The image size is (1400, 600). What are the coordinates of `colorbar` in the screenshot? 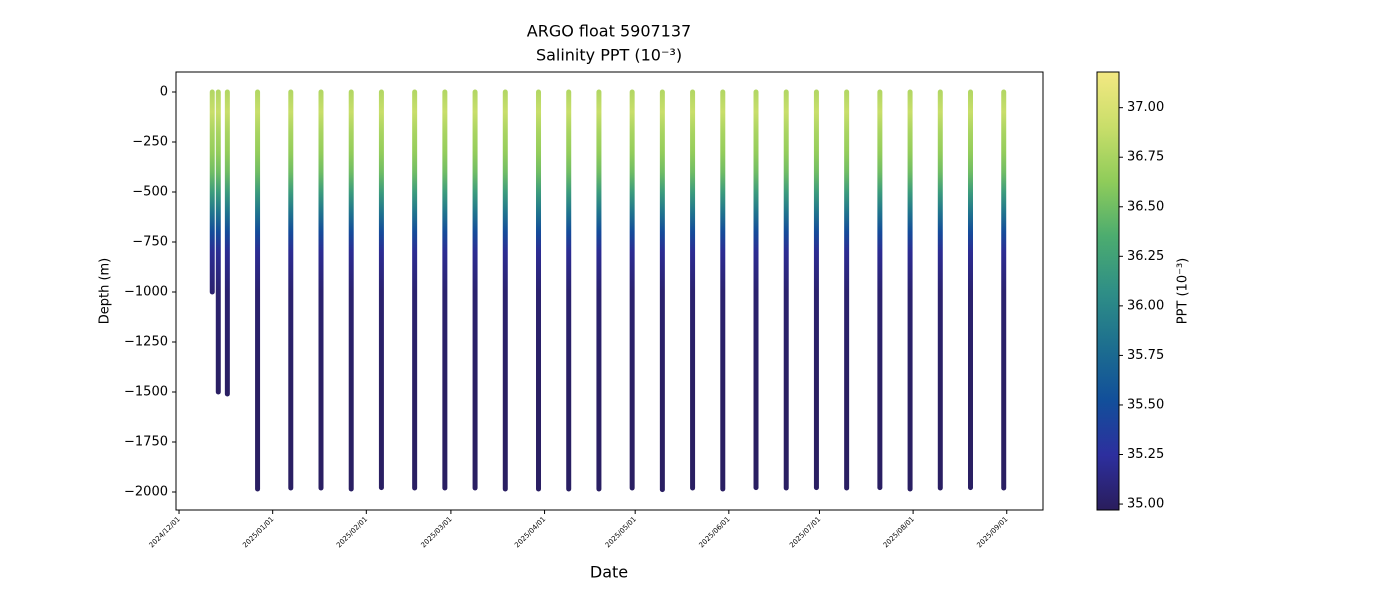 It's located at (1108, 291).